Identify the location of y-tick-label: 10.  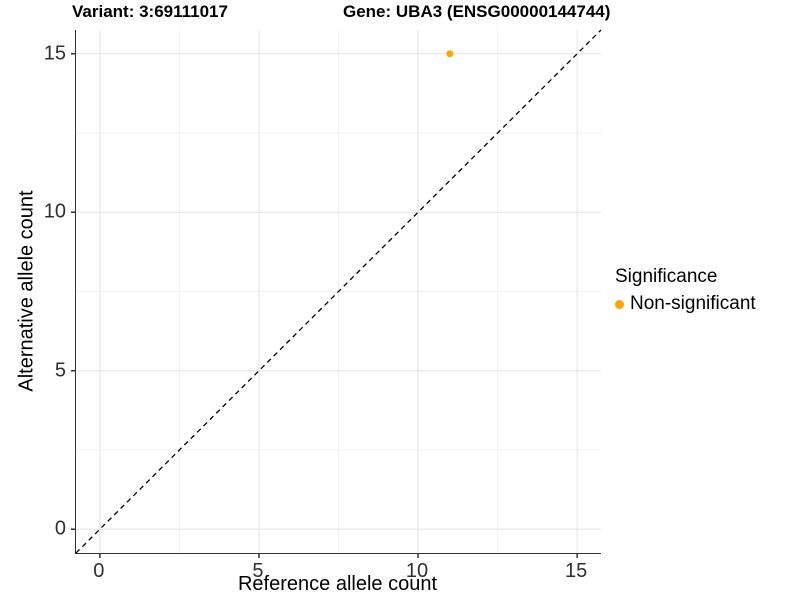
(54, 211).